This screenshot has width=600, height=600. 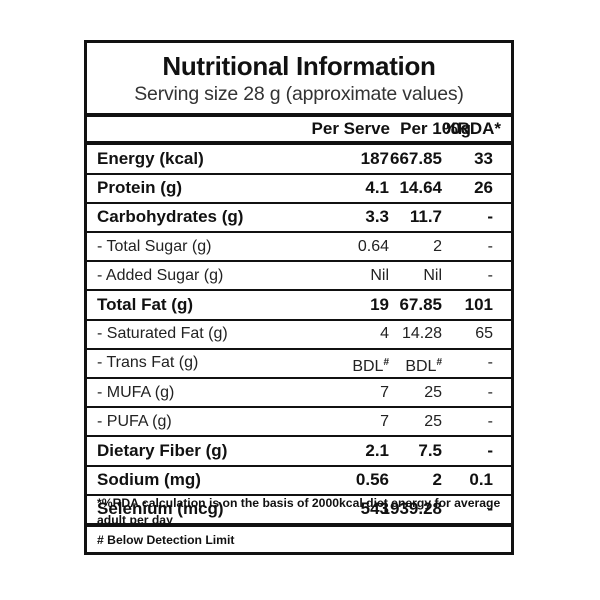 I want to click on nutrient-label: Sodium (mg), so click(x=149, y=480).